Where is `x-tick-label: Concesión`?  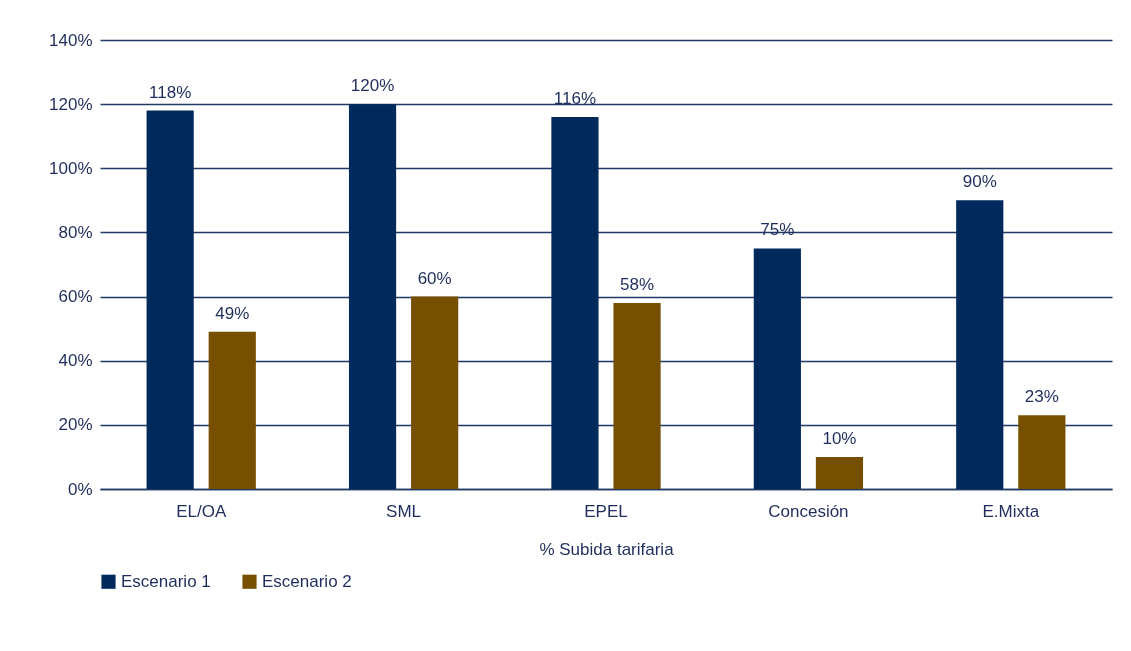 x-tick-label: Concesión is located at coordinates (808, 511).